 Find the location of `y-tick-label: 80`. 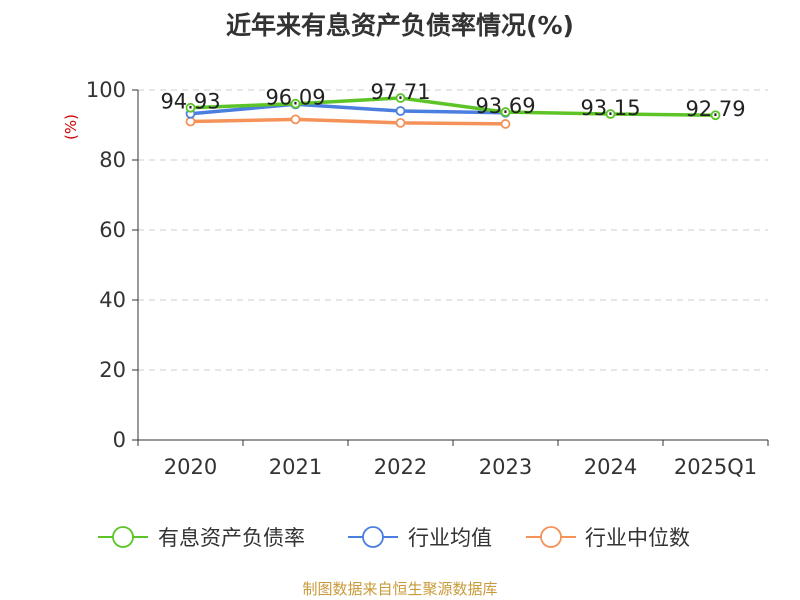

y-tick-label: 80 is located at coordinates (112, 160).